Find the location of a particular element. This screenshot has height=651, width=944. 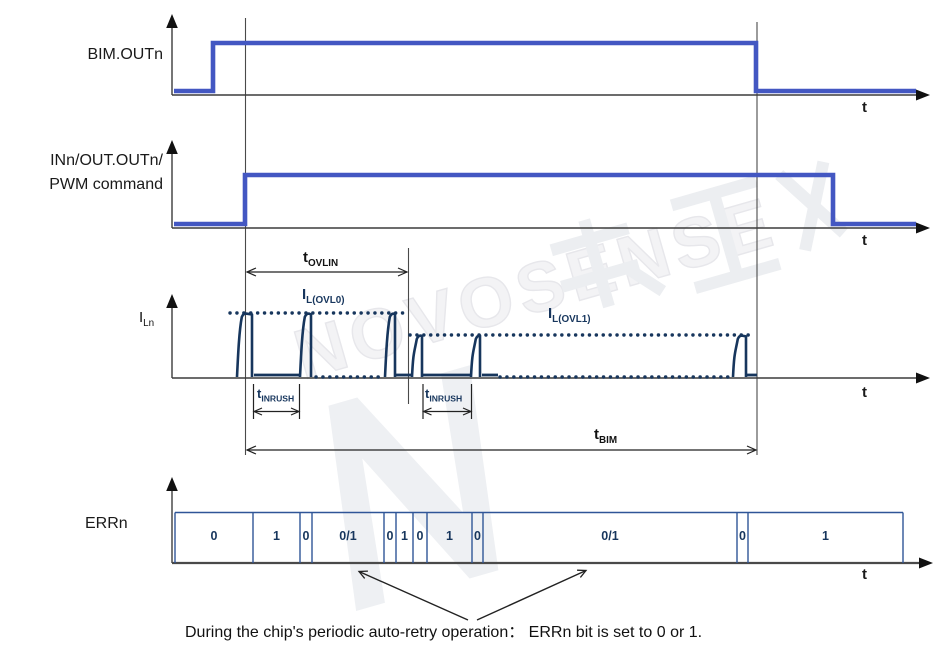

errn-axes is located at coordinates (545, 527).